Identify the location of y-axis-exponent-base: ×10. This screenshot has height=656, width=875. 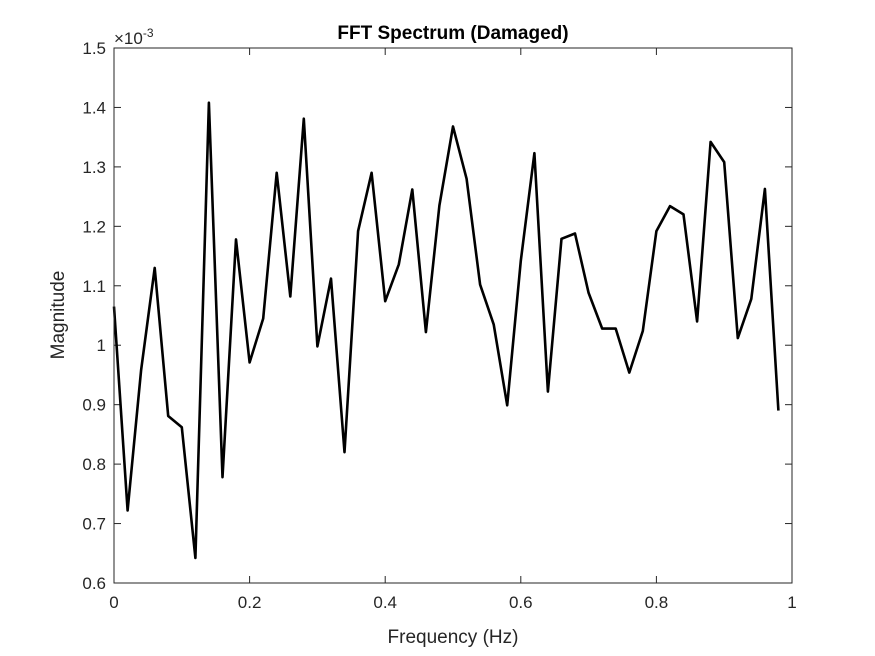
(128, 38).